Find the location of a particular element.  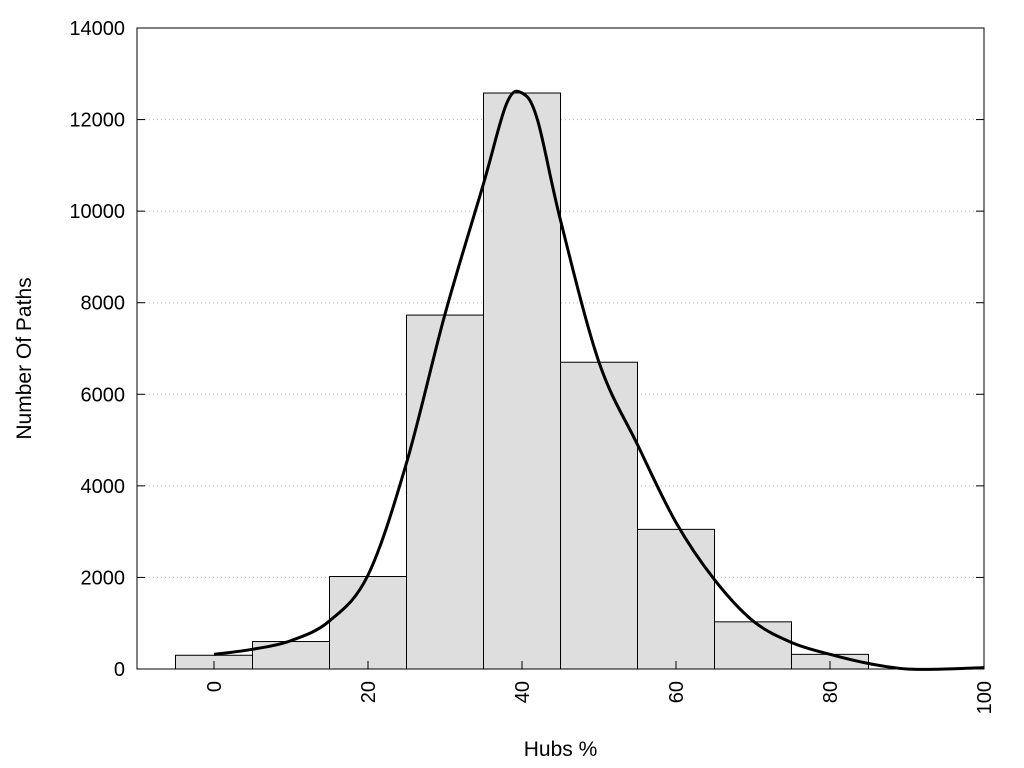

y-axis-title: Number Of Paths is located at coordinates (24, 358).